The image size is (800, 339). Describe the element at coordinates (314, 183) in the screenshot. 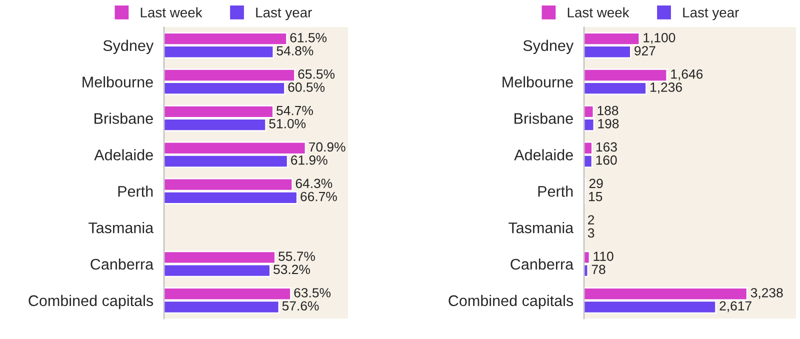

I see `data-label: 64.3%` at that location.